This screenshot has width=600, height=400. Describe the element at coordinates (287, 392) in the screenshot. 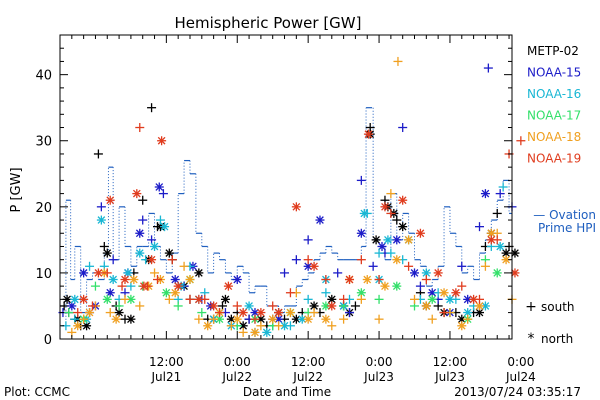

I see `x-axis-label: Date and Time` at that location.